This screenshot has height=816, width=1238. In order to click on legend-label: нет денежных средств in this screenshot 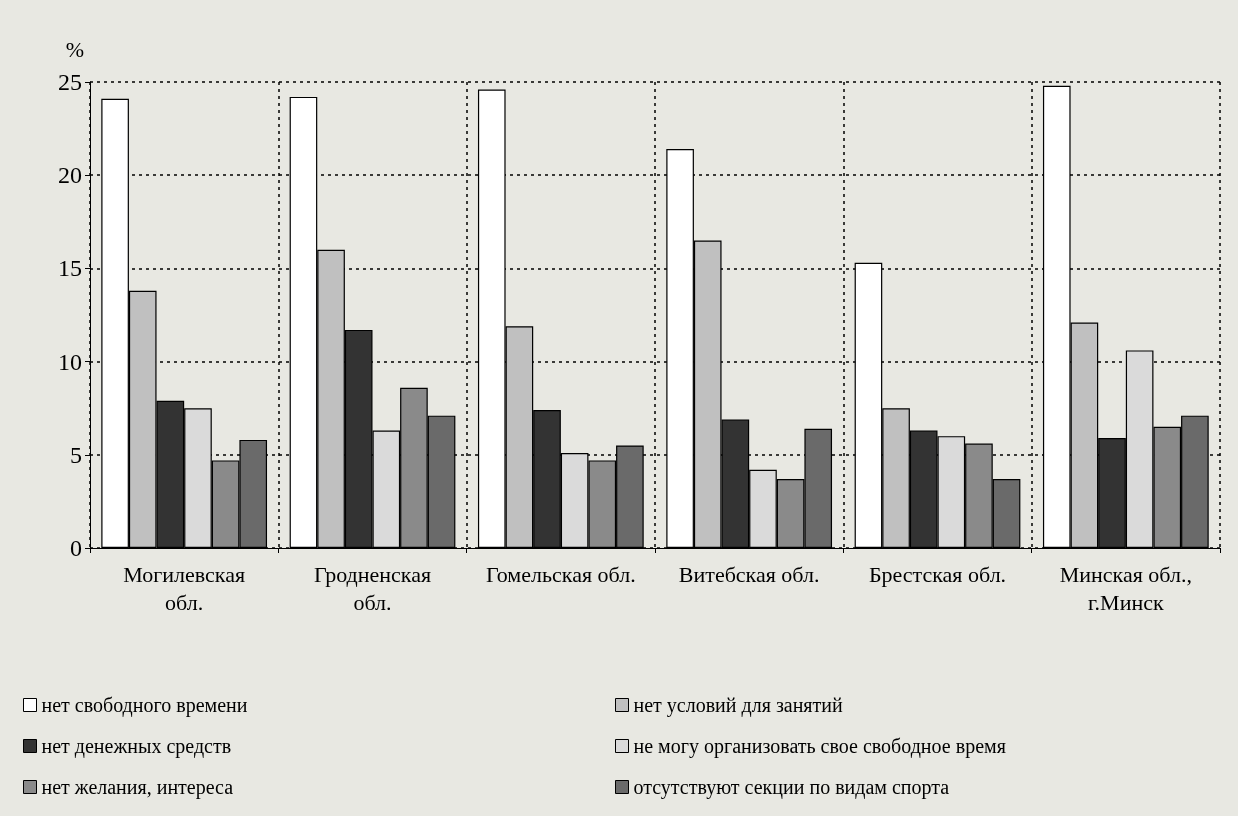, I will do `click(136, 746)`.